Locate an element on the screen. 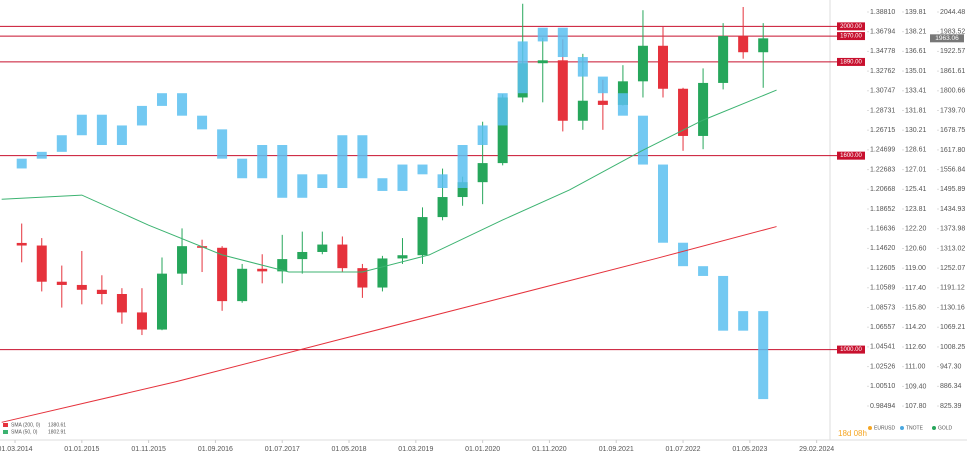 Image resolution: width=967 pixels, height=452 pixels. legend-label: EURUSD is located at coordinates (885, 428).